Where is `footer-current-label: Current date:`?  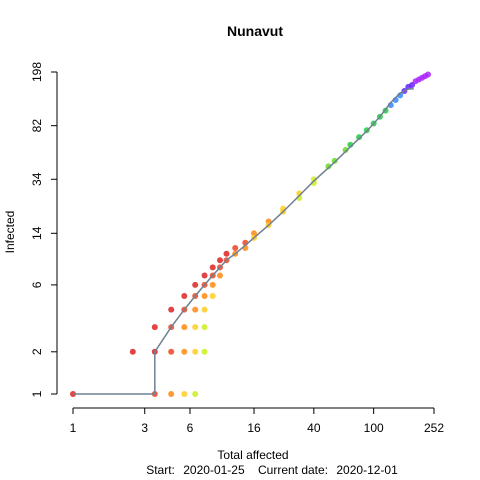 footer-current-label: Current date: is located at coordinates (293, 470).